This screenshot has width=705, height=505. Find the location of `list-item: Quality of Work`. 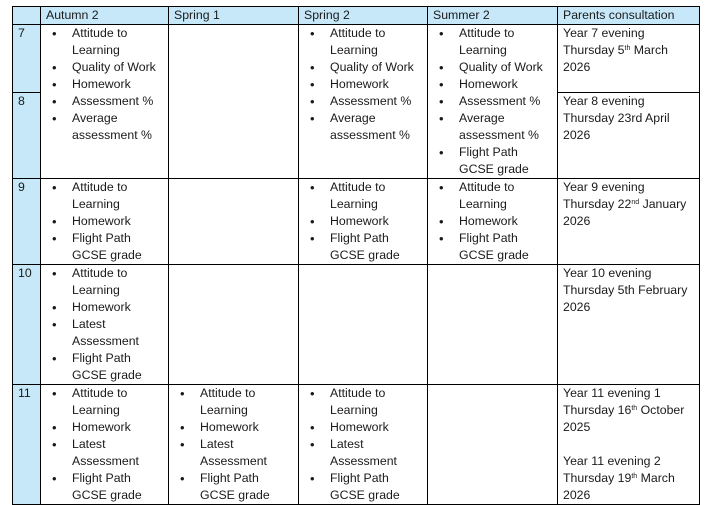

list-item: Quality of Work is located at coordinates (492, 67).